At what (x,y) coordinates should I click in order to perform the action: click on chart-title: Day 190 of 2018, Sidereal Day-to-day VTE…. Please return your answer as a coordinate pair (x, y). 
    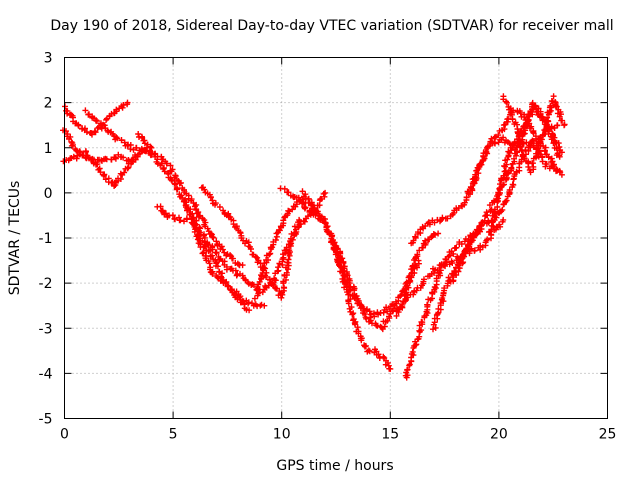
    Looking at the image, I should click on (331, 26).